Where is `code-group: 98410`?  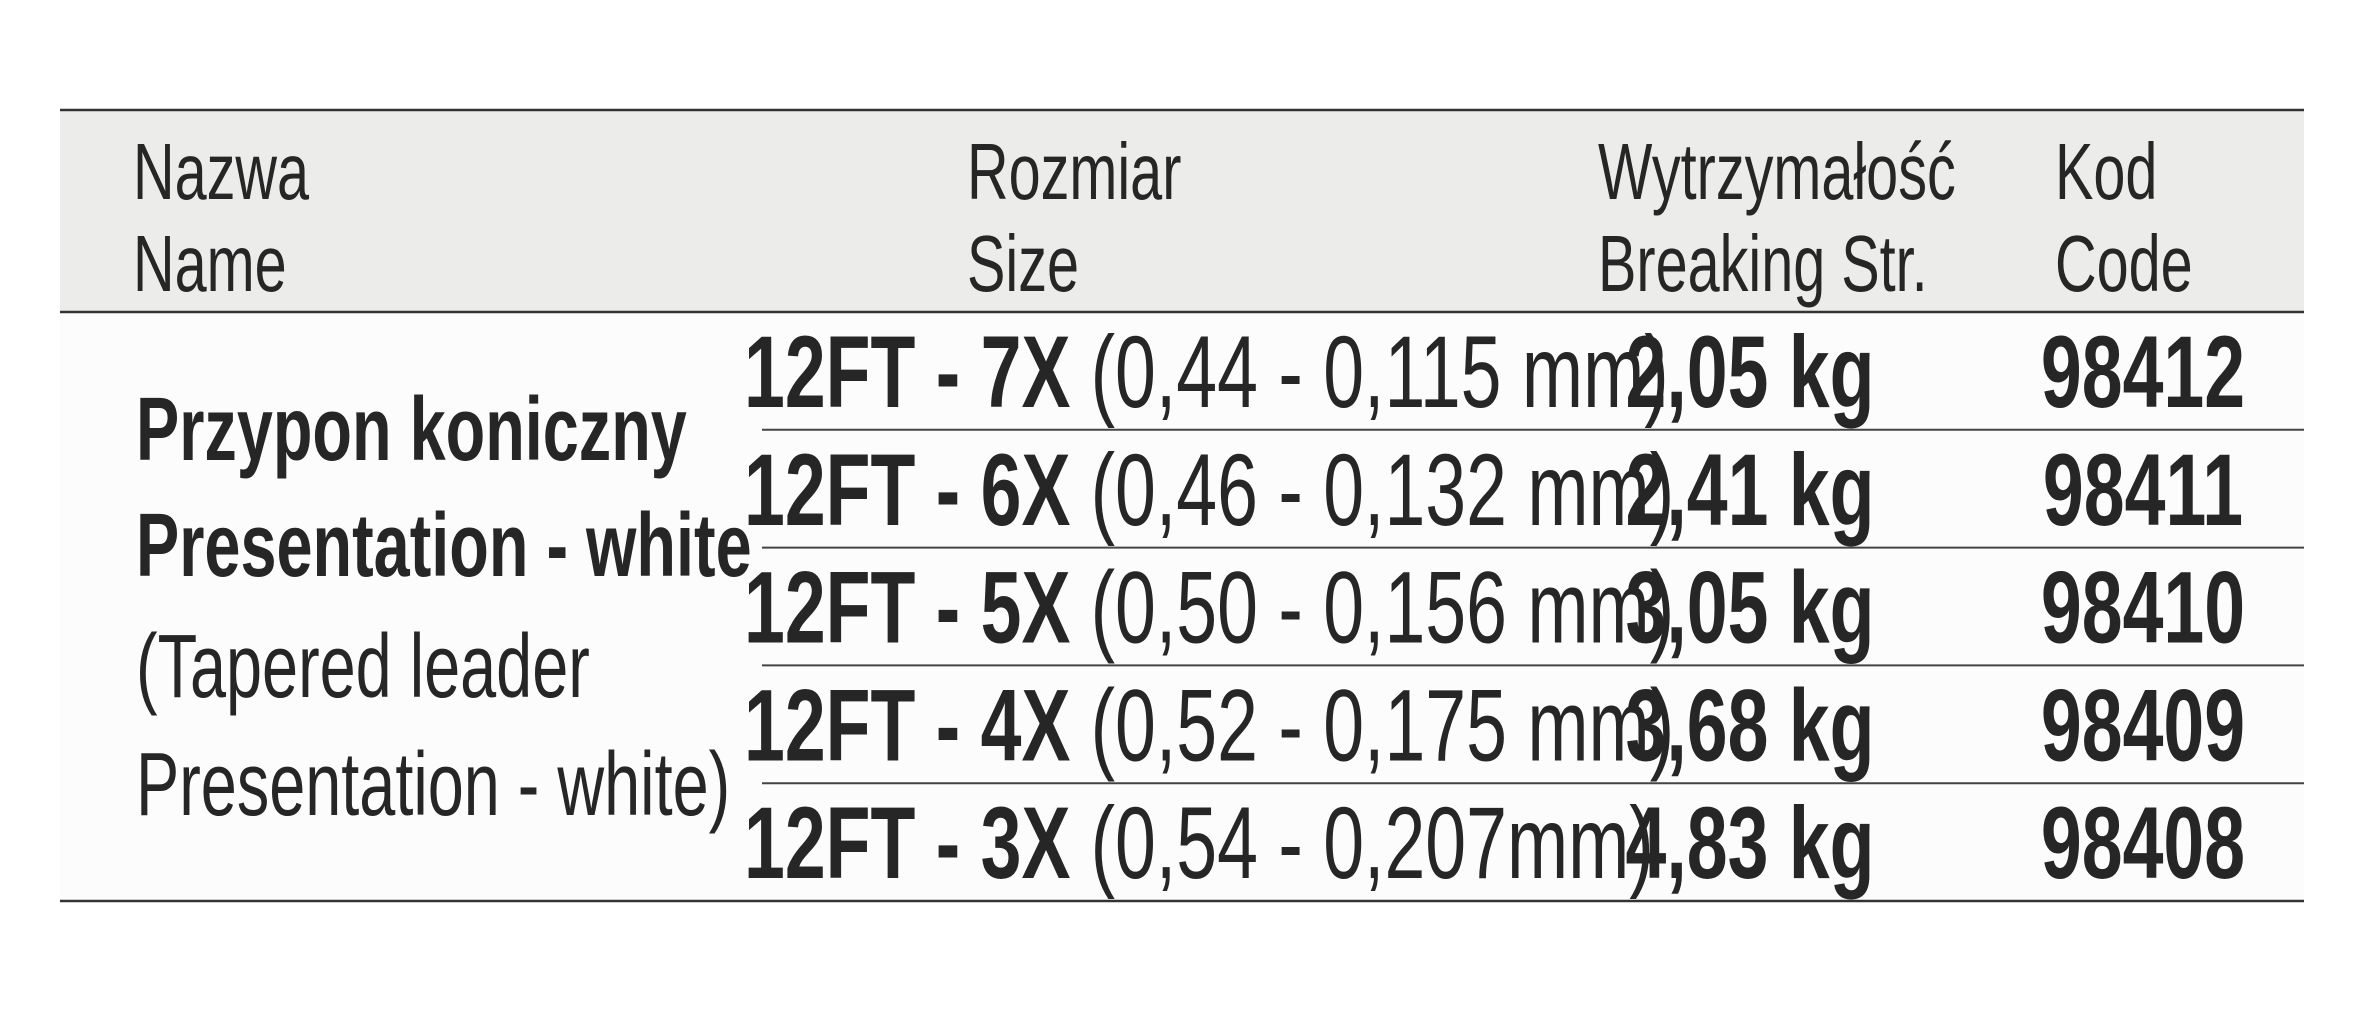
code-group: 98410 is located at coordinates (2143, 608).